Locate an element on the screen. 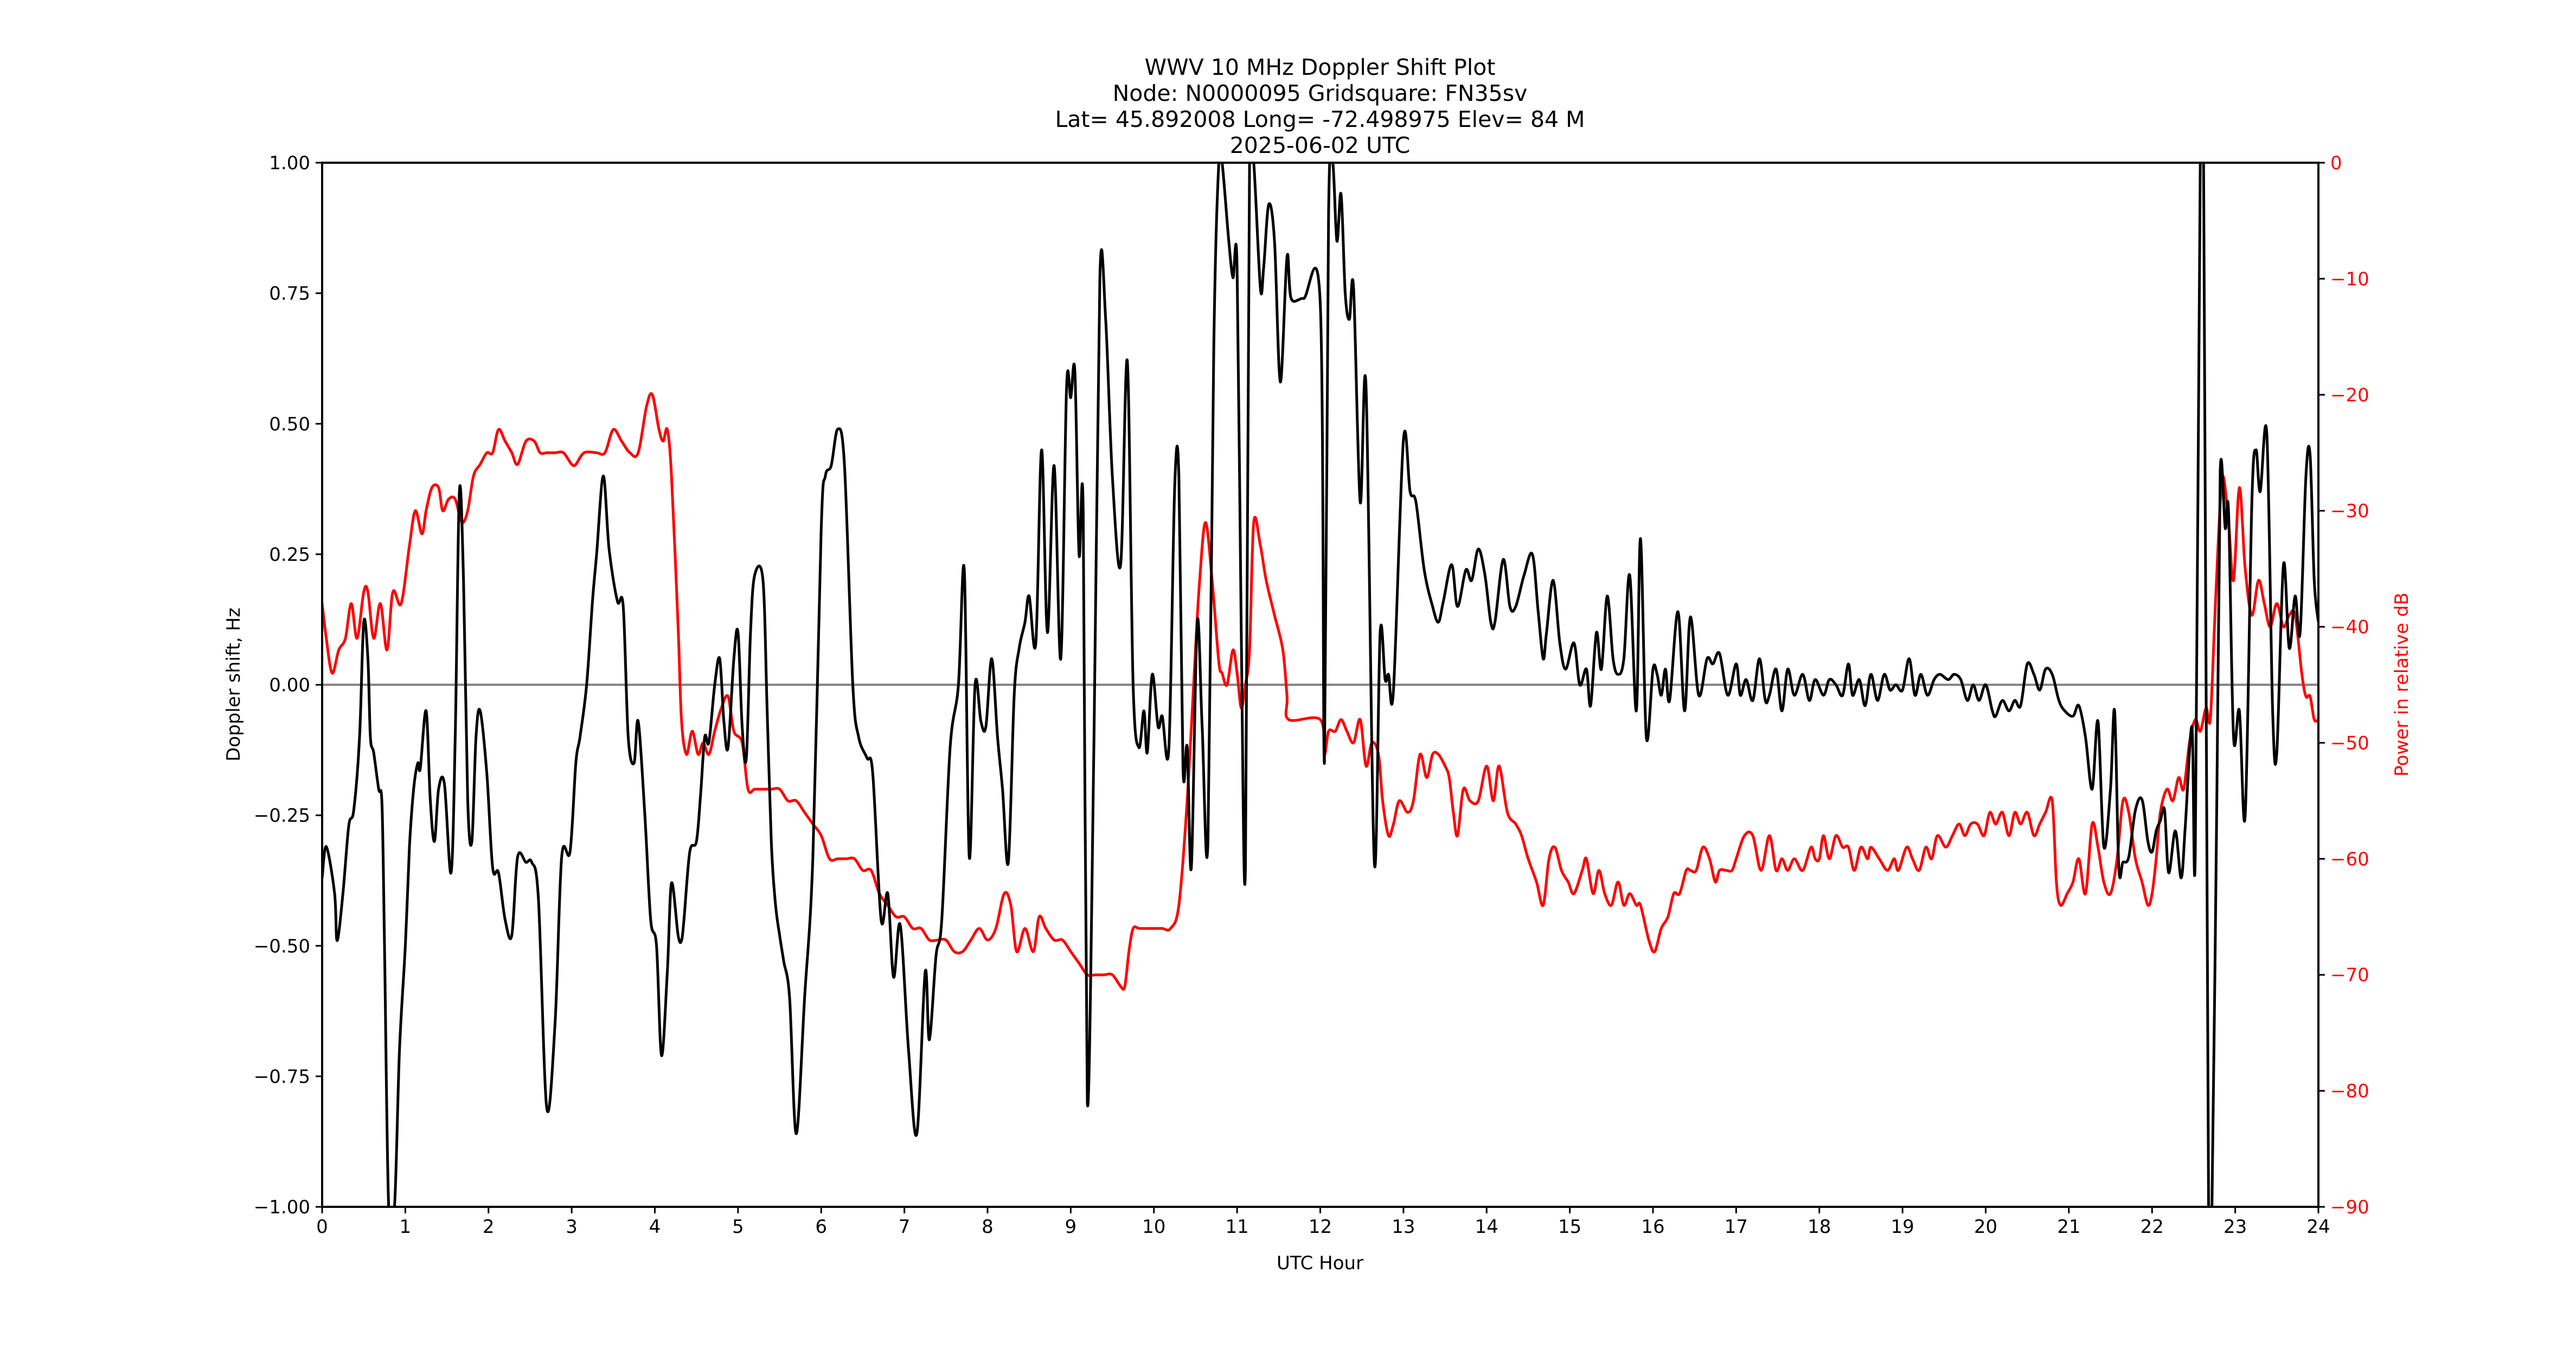 The image size is (2576, 1356). left-y-tick-label: 0.00 is located at coordinates (289, 685).